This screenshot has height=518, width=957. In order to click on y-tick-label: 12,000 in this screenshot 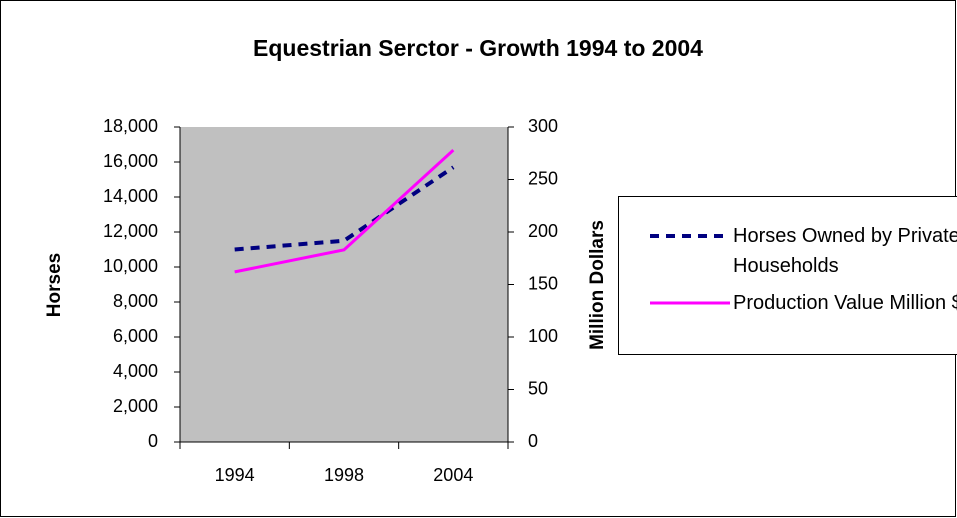, I will do `click(130, 231)`.